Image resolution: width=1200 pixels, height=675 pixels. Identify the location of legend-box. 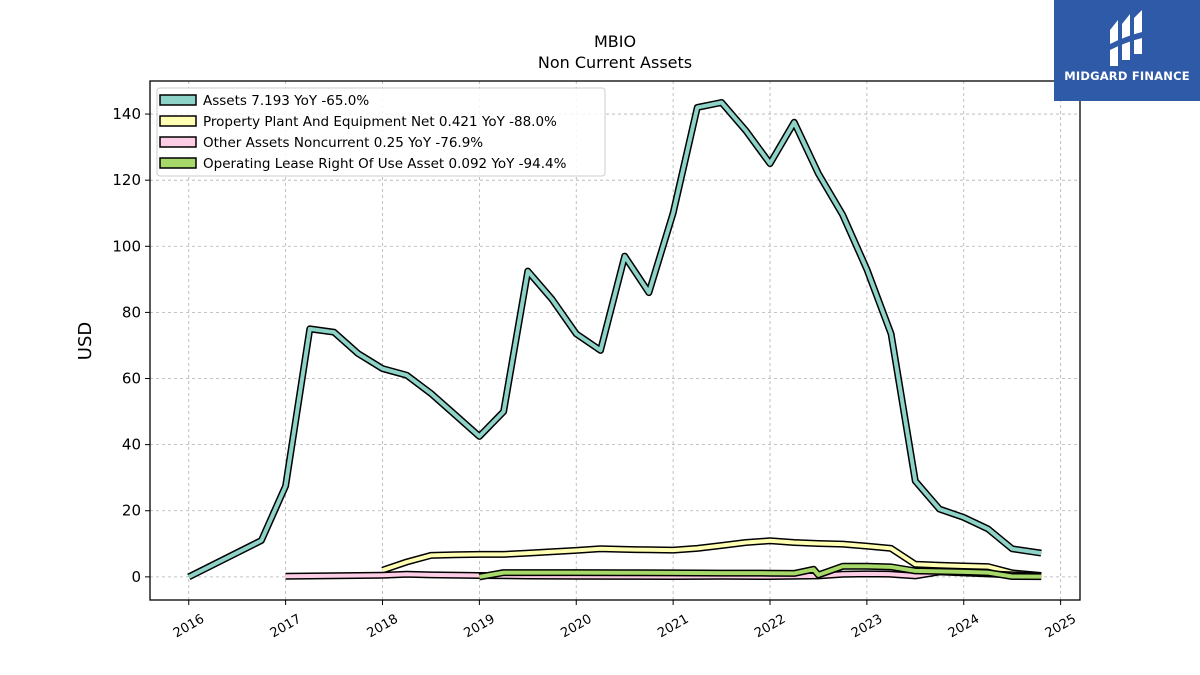
(381, 132).